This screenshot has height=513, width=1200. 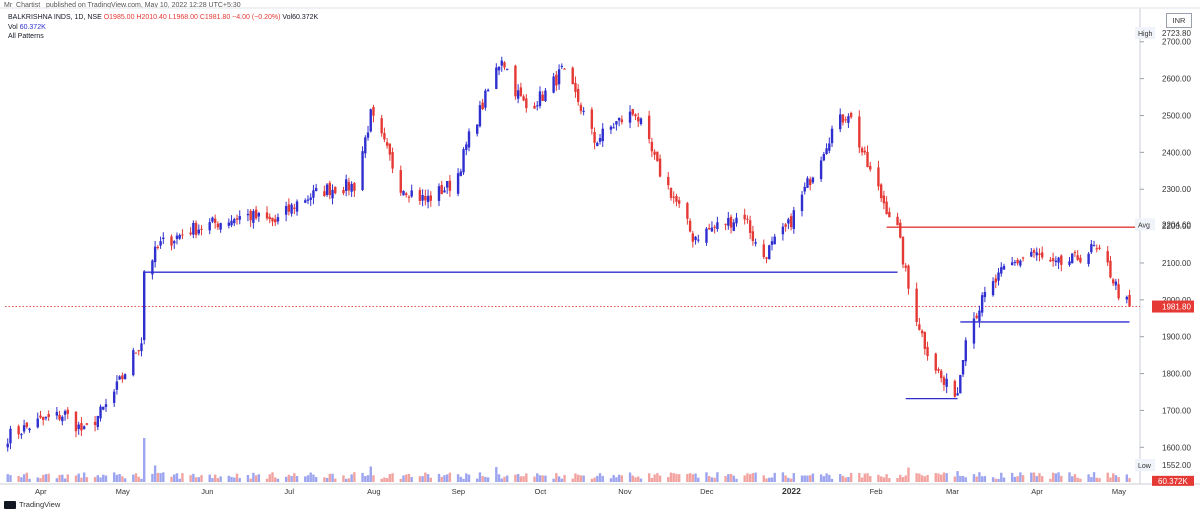 What do you see at coordinates (1176, 226) in the screenshot?
I see `price-tick-label: 2200.00` at bounding box center [1176, 226].